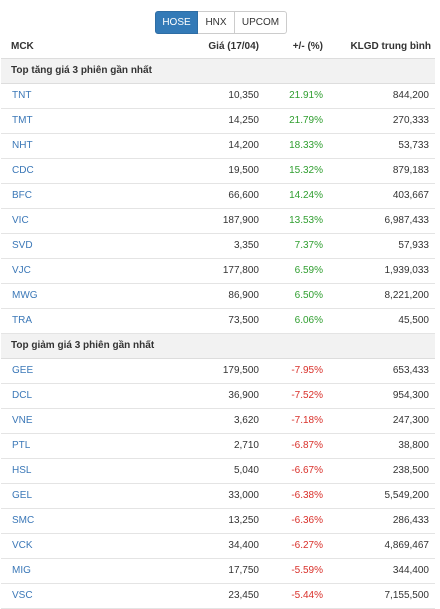 The width and height of the screenshot is (440, 609). What do you see at coordinates (62, 471) in the screenshot?
I see `stock-symbol-link: HSL` at bounding box center [62, 471].